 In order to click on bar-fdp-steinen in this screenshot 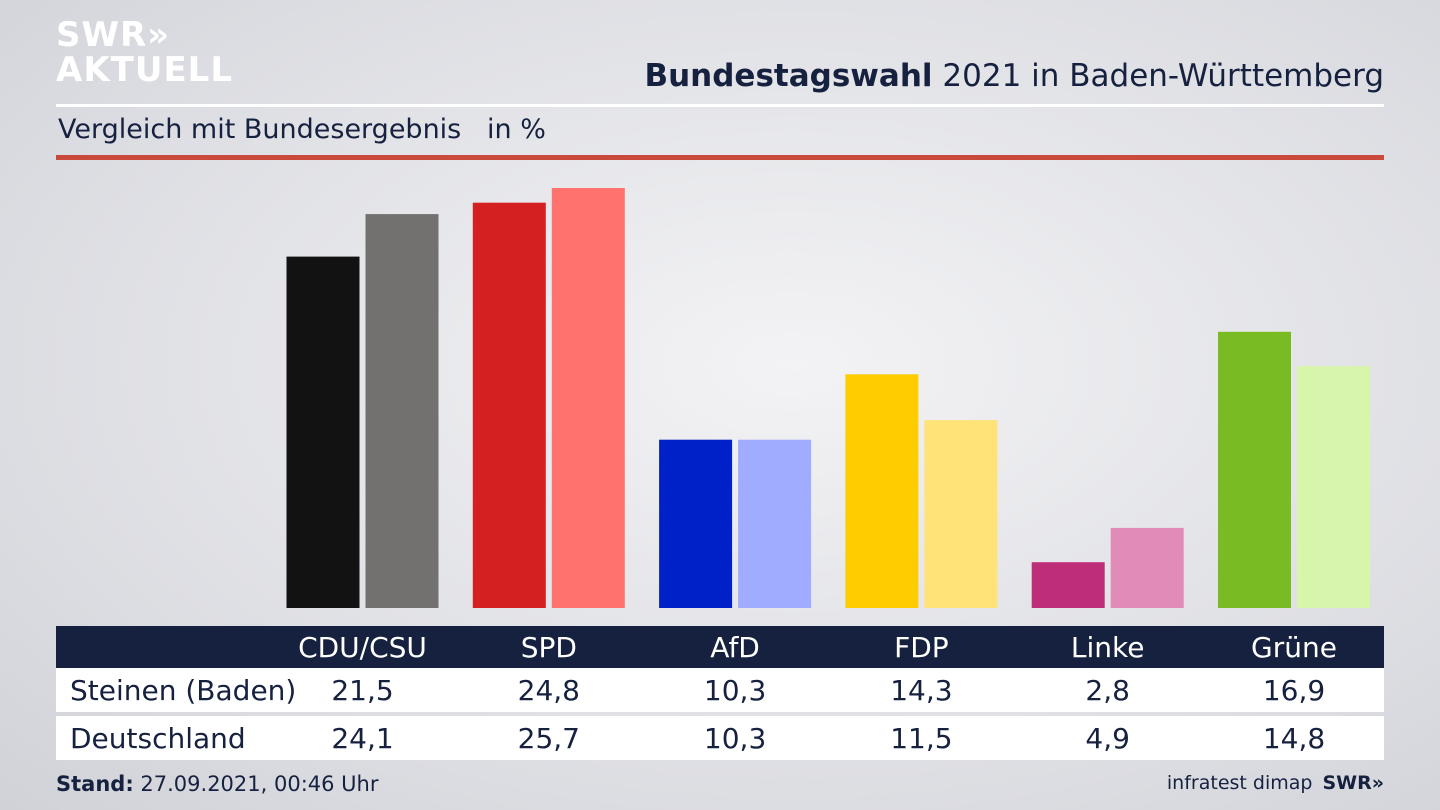, I will do `click(882, 491)`.